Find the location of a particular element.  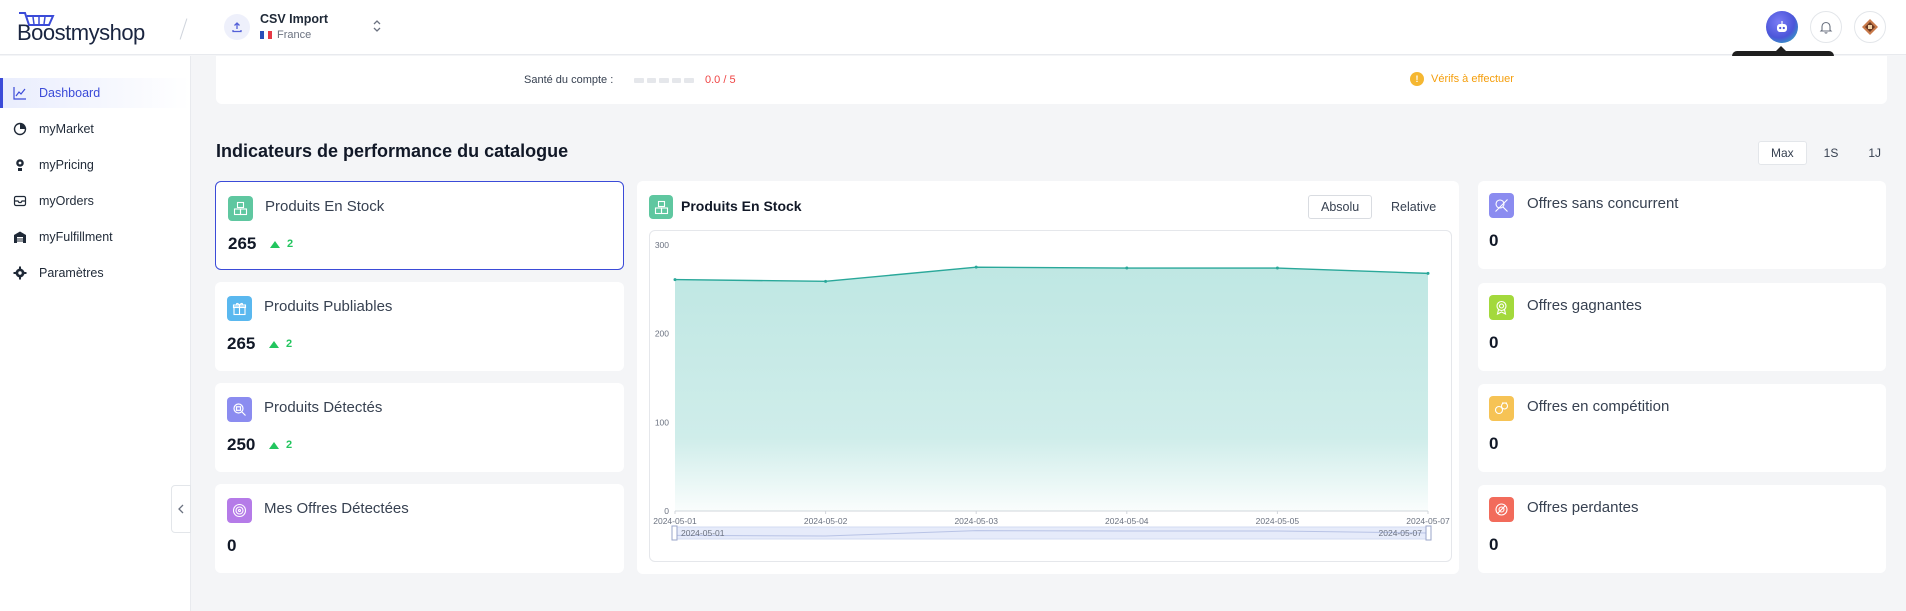

top-bar: Boostmyshop CSV Import France is located at coordinates (953, 27).